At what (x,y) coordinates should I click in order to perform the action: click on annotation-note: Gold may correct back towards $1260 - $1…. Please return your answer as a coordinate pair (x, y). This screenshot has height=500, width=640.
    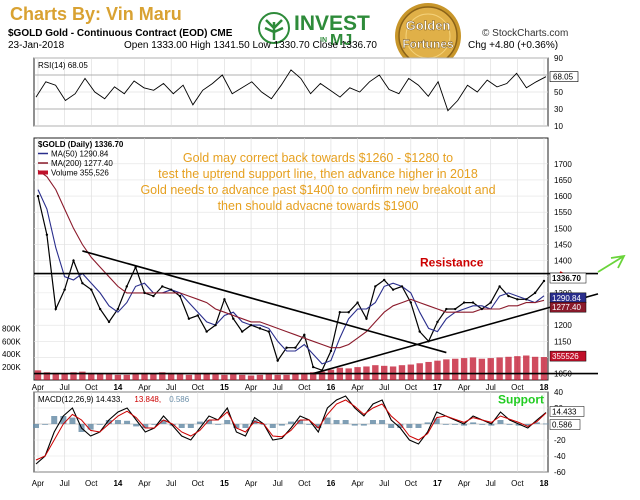
    Looking at the image, I should click on (318, 158).